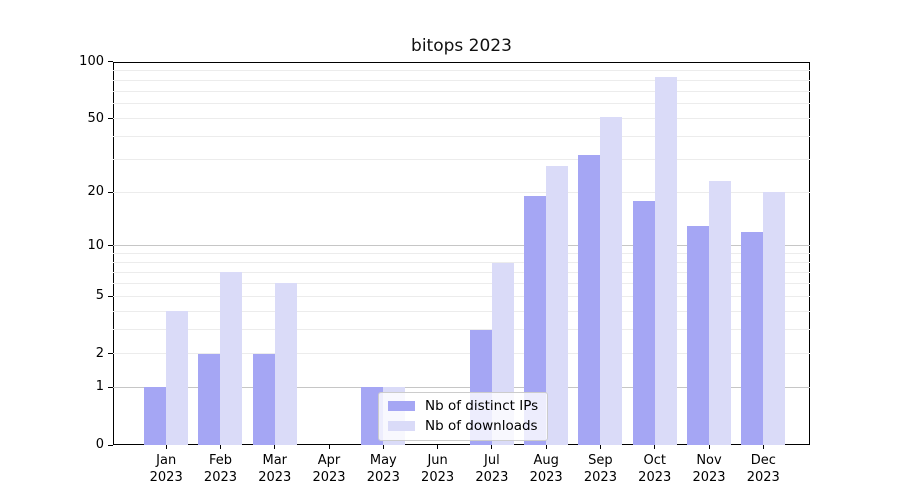 The height and width of the screenshot is (500, 900). Describe the element at coordinates (209, 399) in the screenshot. I see `bar-ips-feb` at that location.